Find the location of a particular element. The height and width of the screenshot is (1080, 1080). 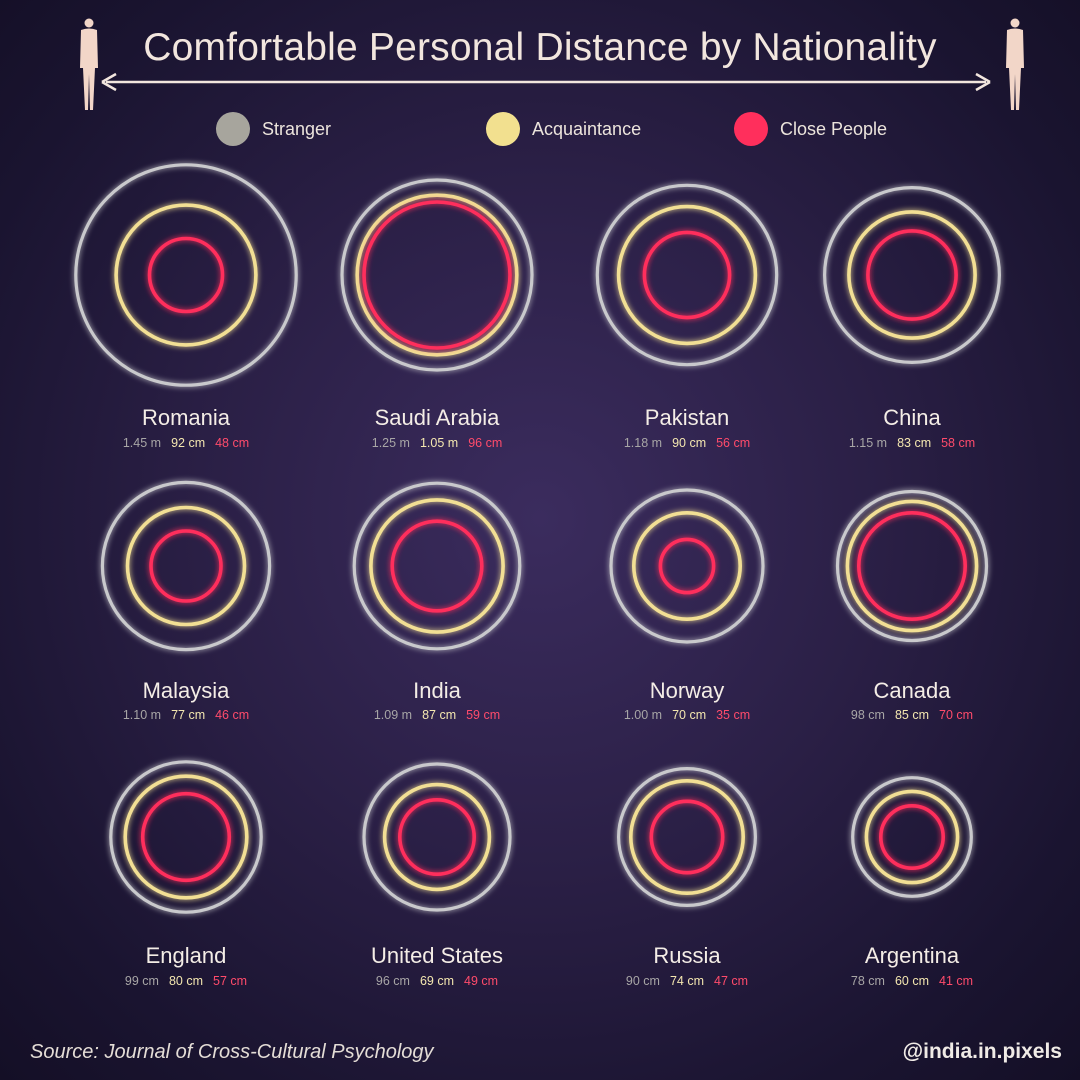

country-group-pakistan: Pakistan 1.18 m 90 cm 56 cm is located at coordinates (687, 316).